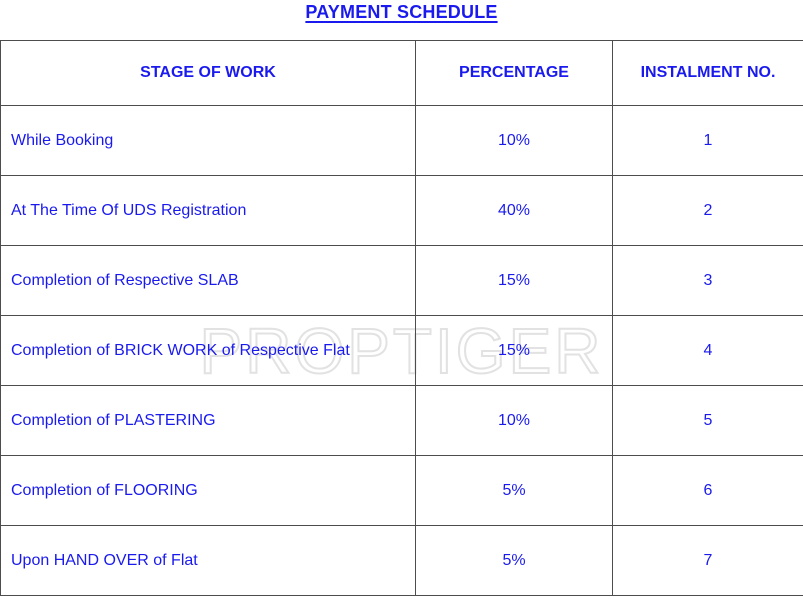 Image resolution: width=803 pixels, height=605 pixels. Describe the element at coordinates (707, 420) in the screenshot. I see `instalment-cell: 5` at that location.